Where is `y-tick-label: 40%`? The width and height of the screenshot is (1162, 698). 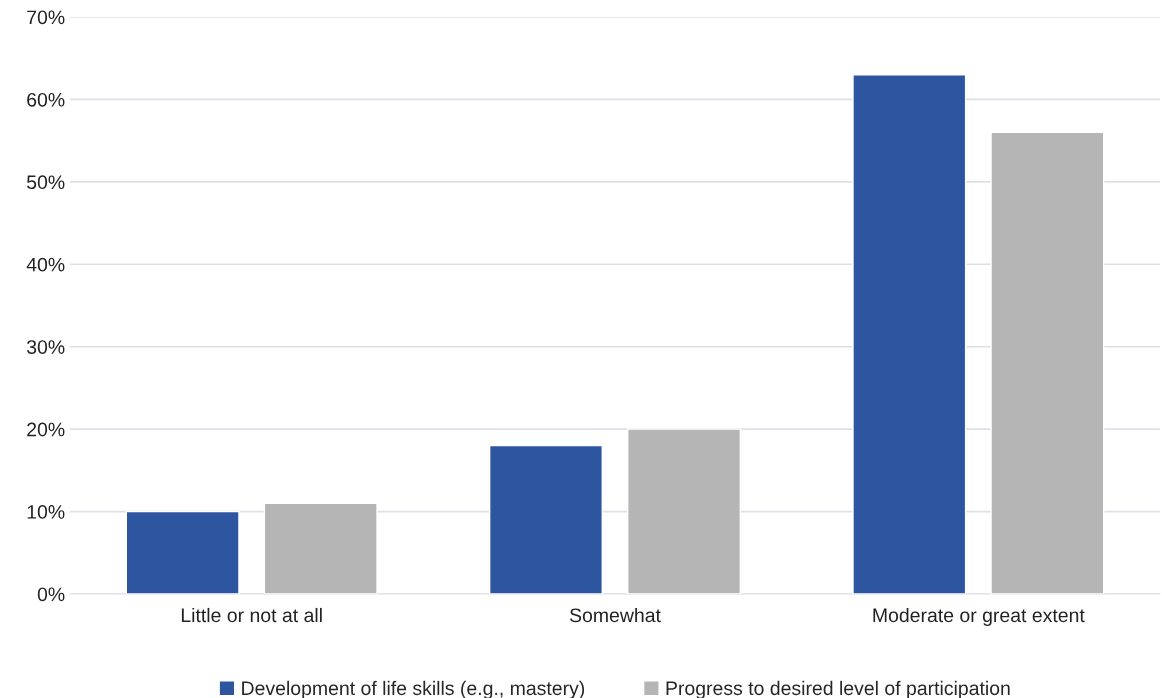
y-tick-label: 40% is located at coordinates (45, 264).